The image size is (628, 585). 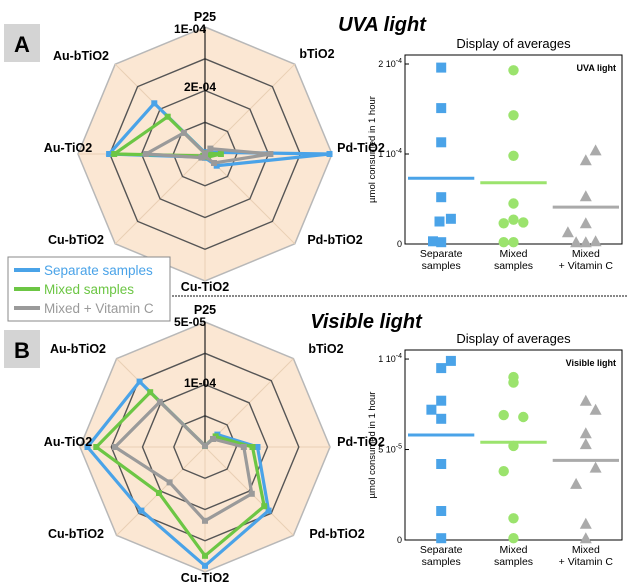 I want to click on legend-label-separate: Separate samples, so click(x=98, y=270).